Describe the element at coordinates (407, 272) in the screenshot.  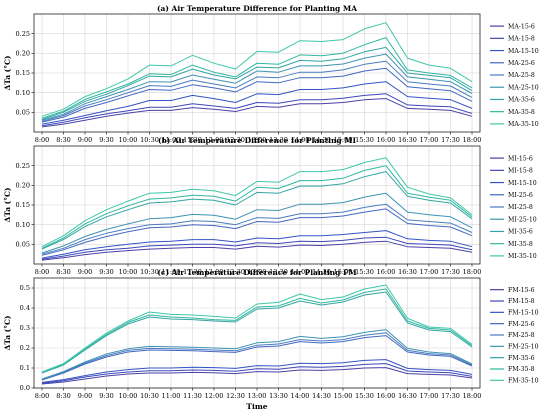
I see `x-tick-label: 16:30` at that location.